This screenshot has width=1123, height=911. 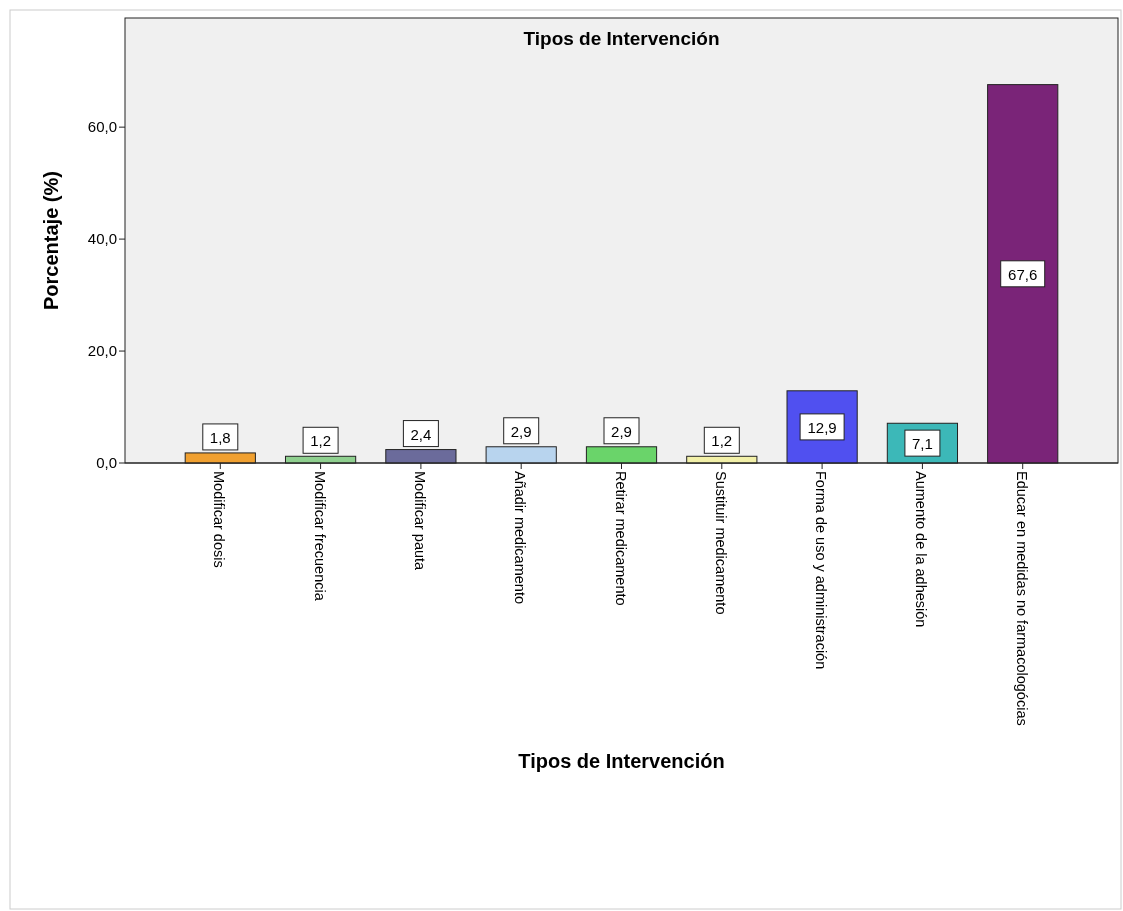 What do you see at coordinates (921, 549) in the screenshot?
I see `x-tick-label: Aumento de la adhesión` at bounding box center [921, 549].